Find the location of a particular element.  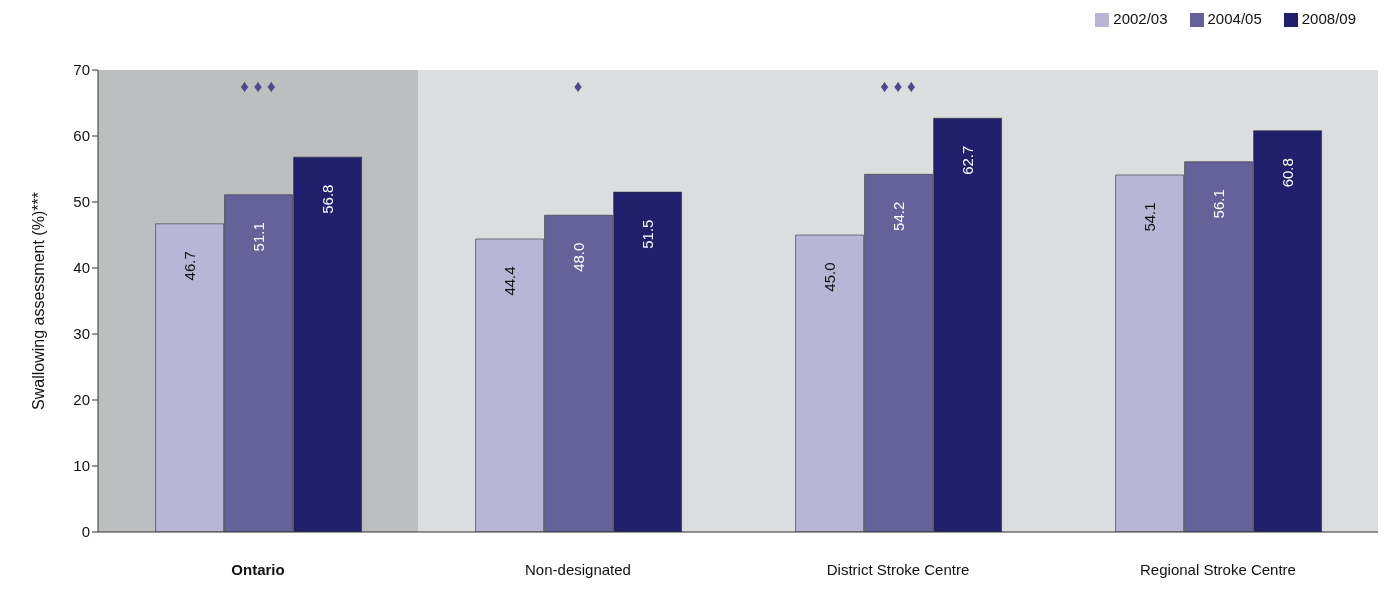

y-tick-label: 10 is located at coordinates (81, 466).